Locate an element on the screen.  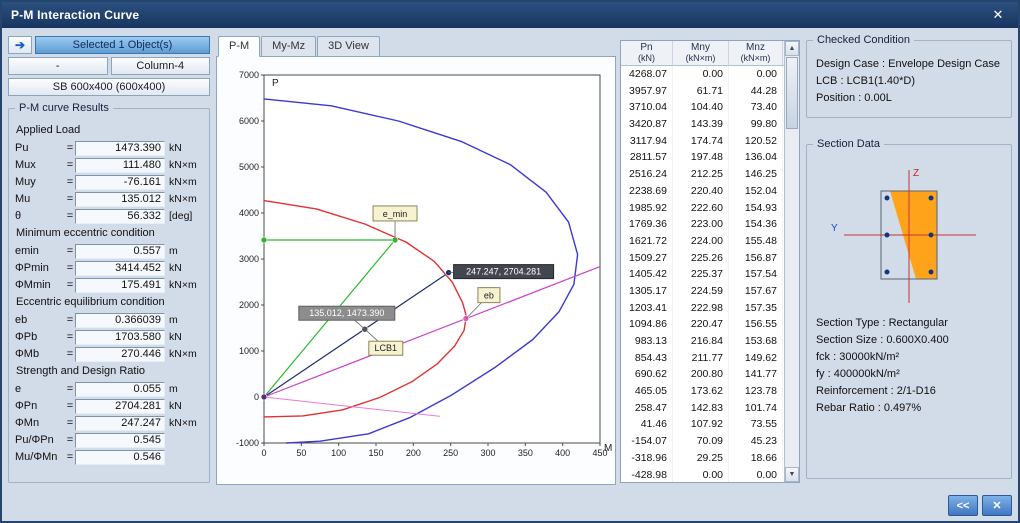
table-cell: 155.48 is located at coordinates (756, 241).